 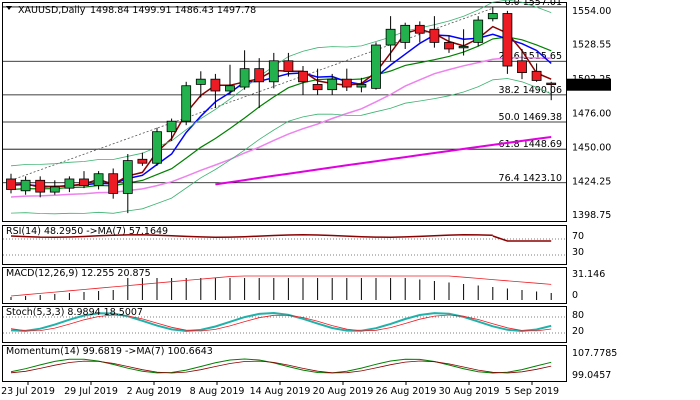 I want to click on rsi-tick-30: 30, so click(x=578, y=252).